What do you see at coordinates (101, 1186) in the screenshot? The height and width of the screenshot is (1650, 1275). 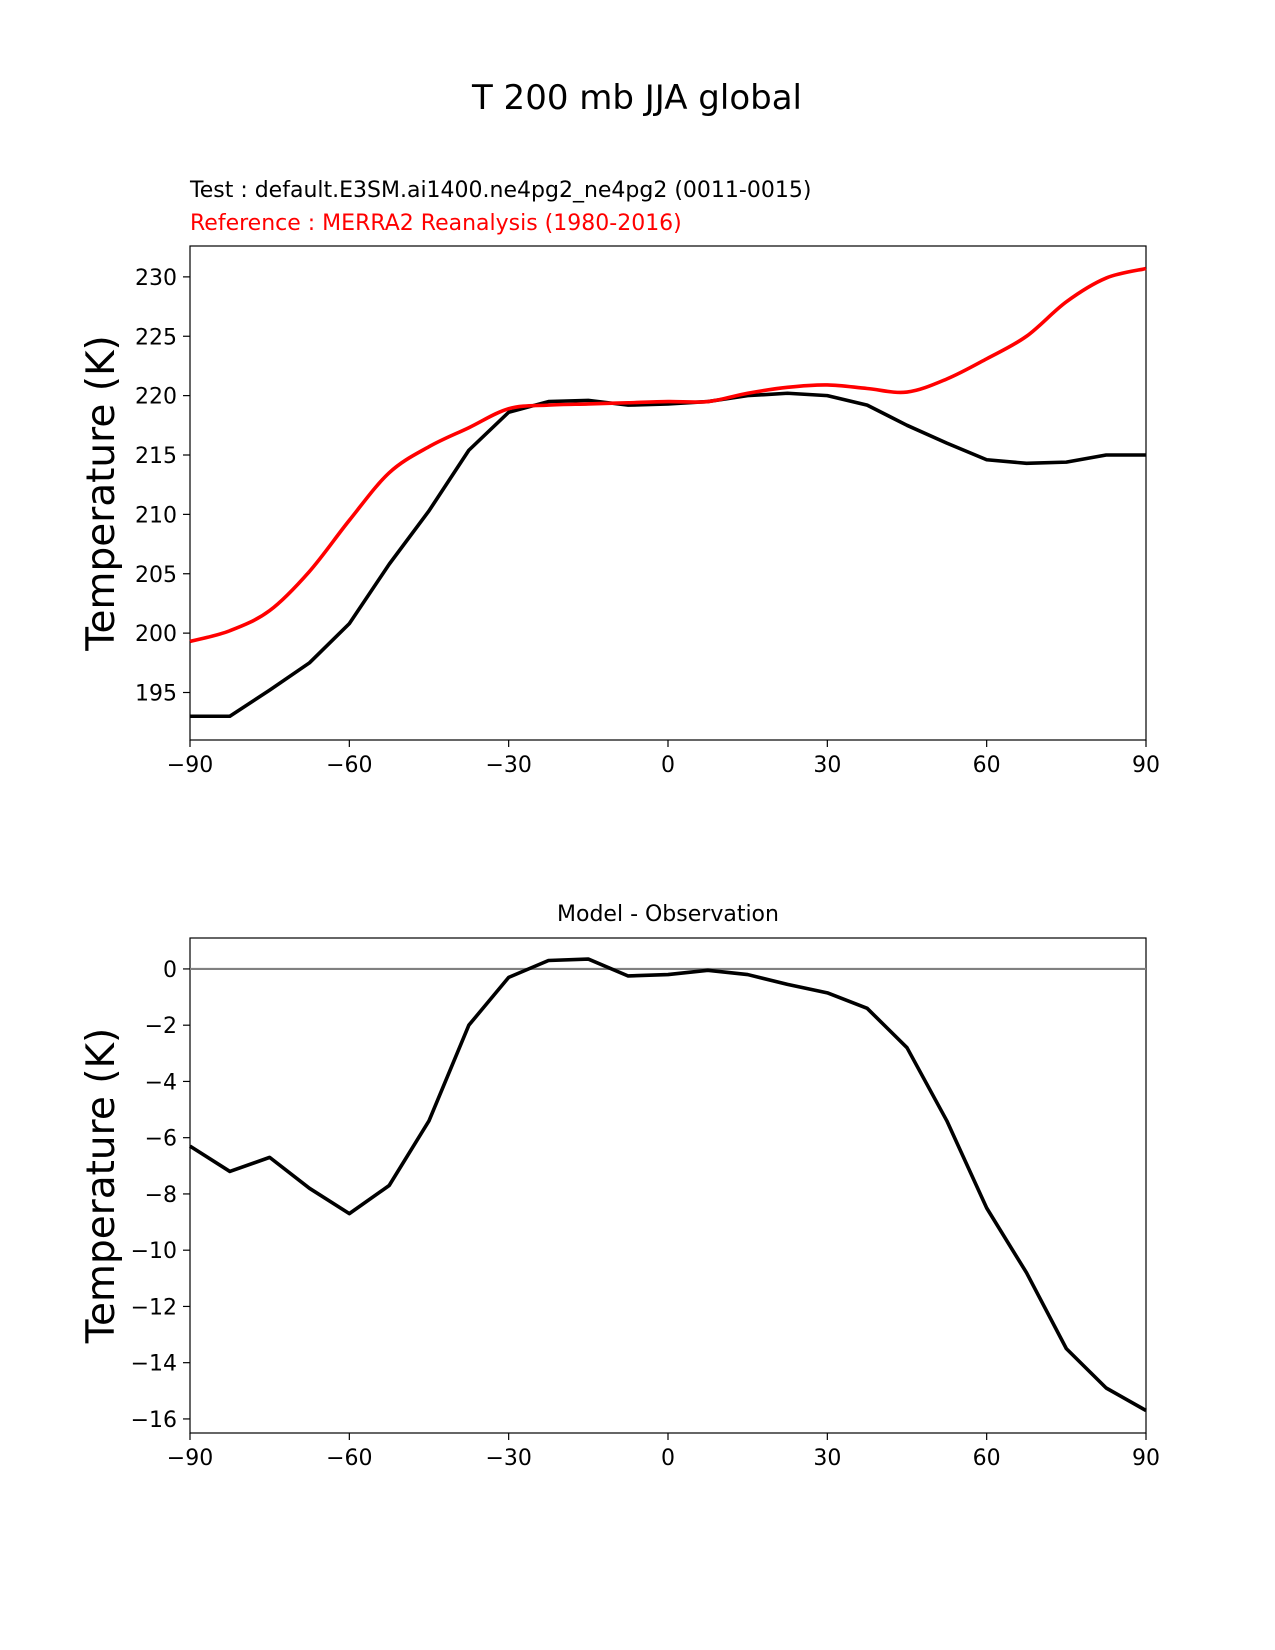 I see `bottom-y-axis-label: Temperature (K)` at bounding box center [101, 1186].